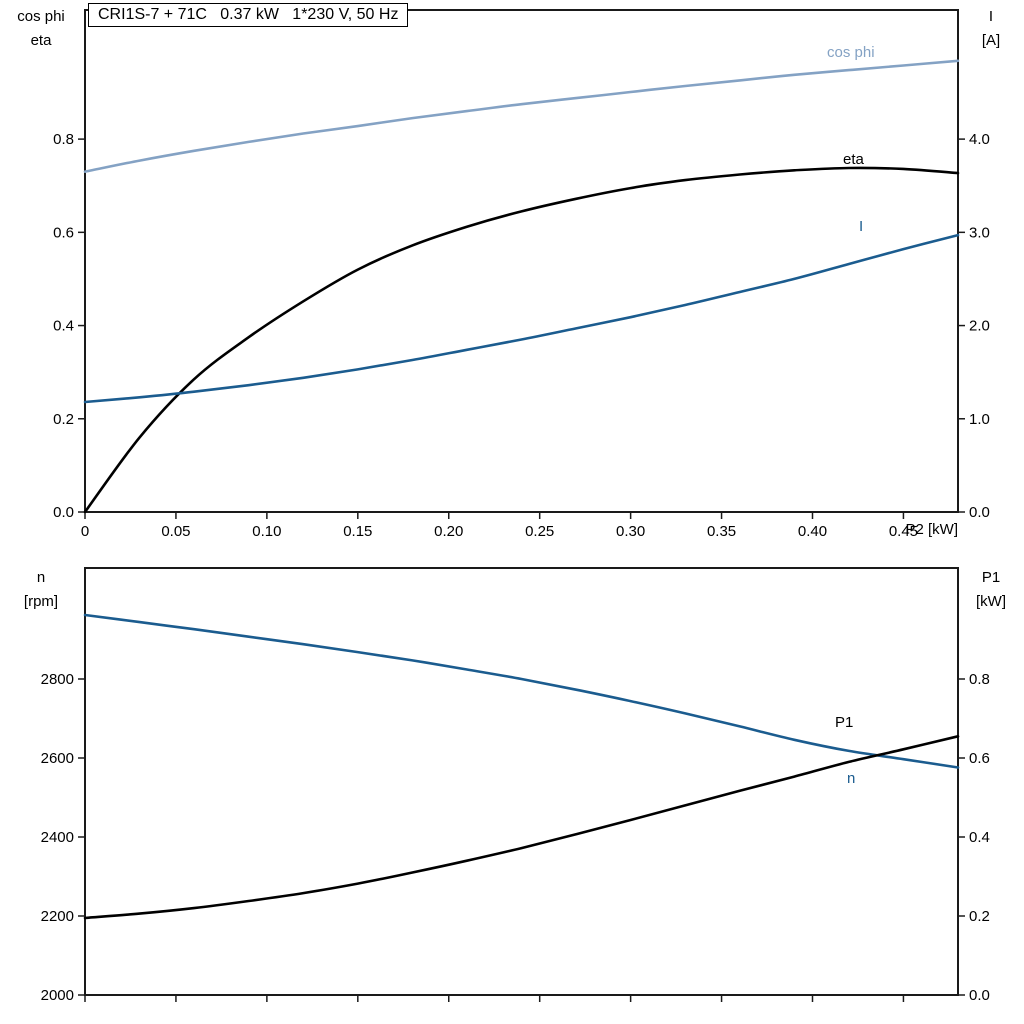  I want to click on left-tick-label: 0.0, so click(63, 512).